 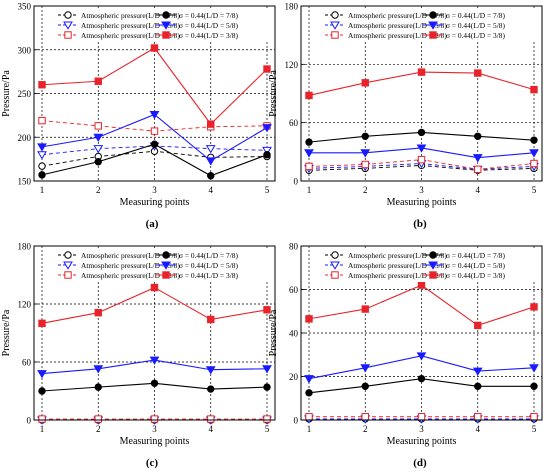 What do you see at coordinates (152, 224) in the screenshot?
I see `panel-caption: (a)` at bounding box center [152, 224].